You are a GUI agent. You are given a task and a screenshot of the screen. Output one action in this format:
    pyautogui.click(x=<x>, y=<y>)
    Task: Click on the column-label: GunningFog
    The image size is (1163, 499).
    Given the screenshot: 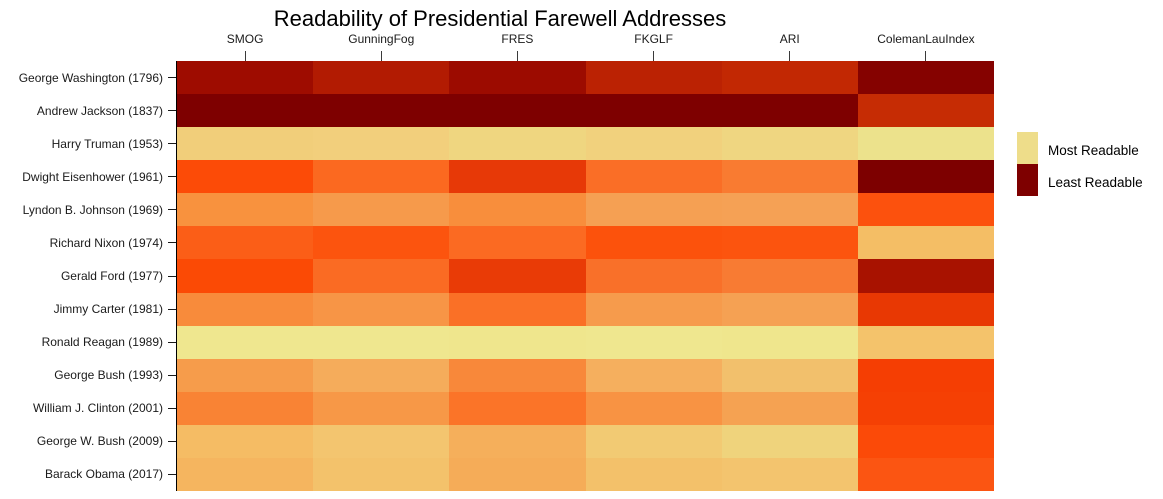 What is the action you would take?
    pyautogui.click(x=381, y=39)
    